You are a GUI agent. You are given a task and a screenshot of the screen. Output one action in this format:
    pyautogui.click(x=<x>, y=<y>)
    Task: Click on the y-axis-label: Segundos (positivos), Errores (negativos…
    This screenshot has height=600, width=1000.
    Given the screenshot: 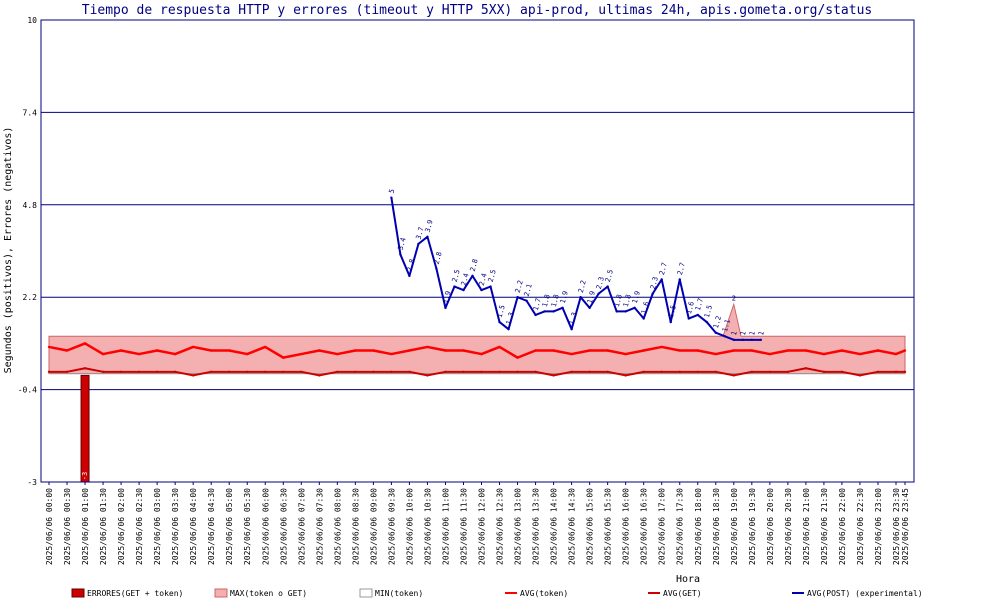 What is the action you would take?
    pyautogui.click(x=8, y=250)
    